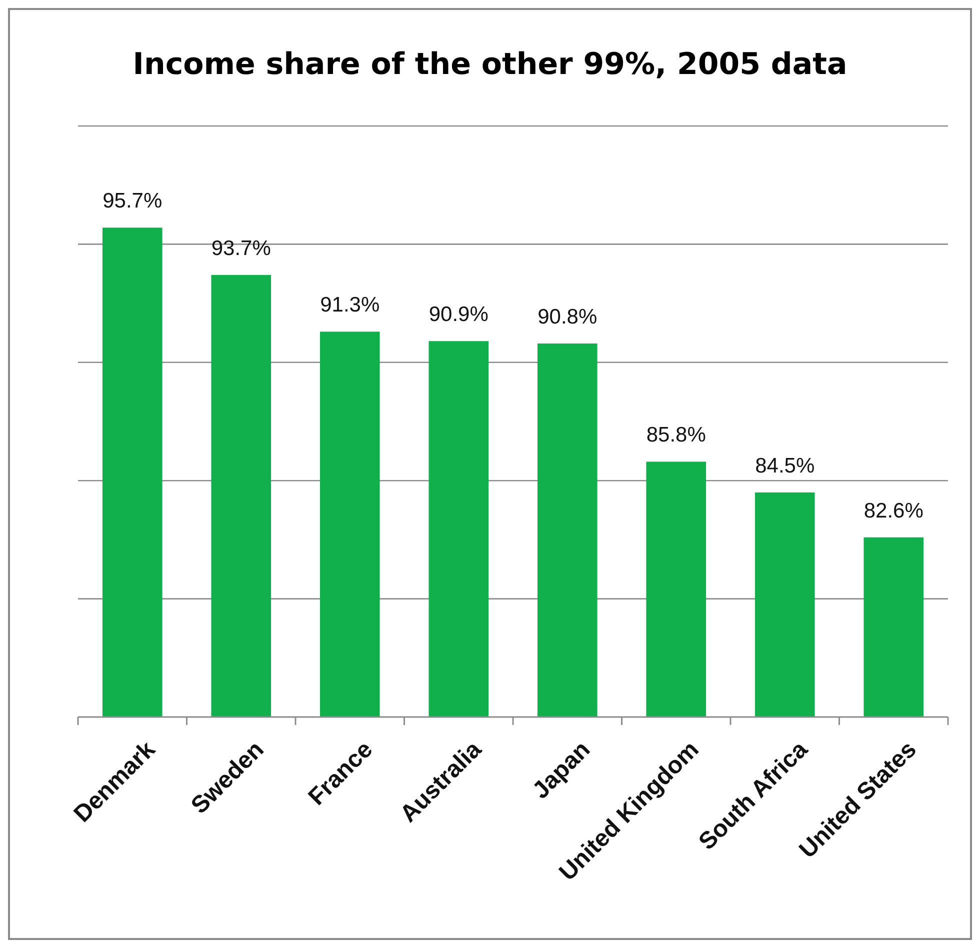 The width and height of the screenshot is (980, 948). What do you see at coordinates (350, 305) in the screenshot?
I see `data-label: 91.3%` at bounding box center [350, 305].